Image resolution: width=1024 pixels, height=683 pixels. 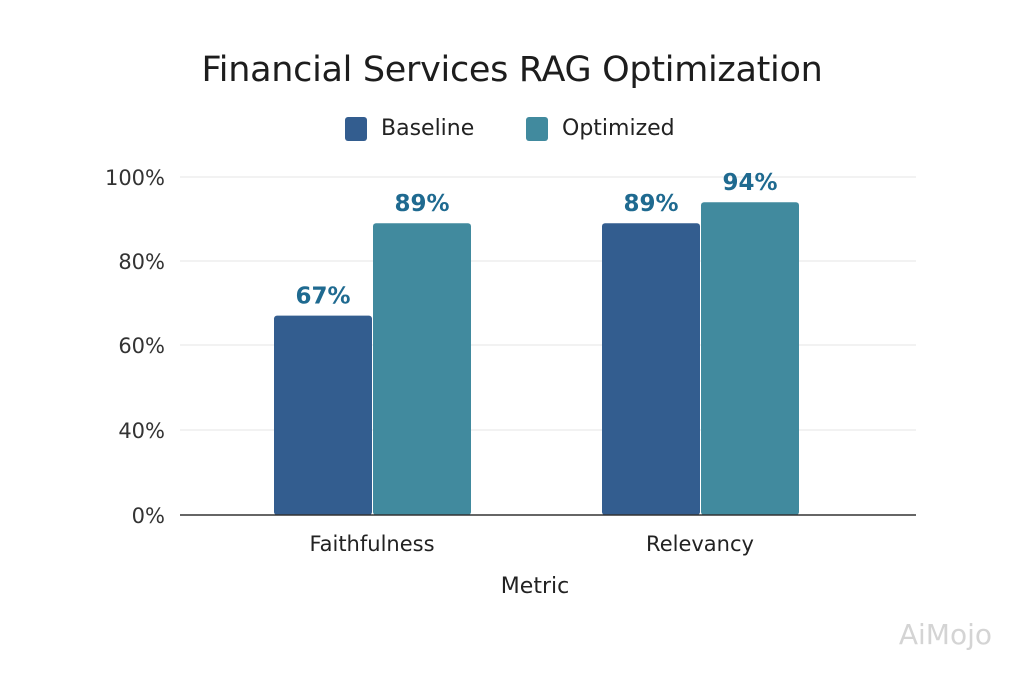 I want to click on y-tick-label: 60%, so click(x=141, y=346).